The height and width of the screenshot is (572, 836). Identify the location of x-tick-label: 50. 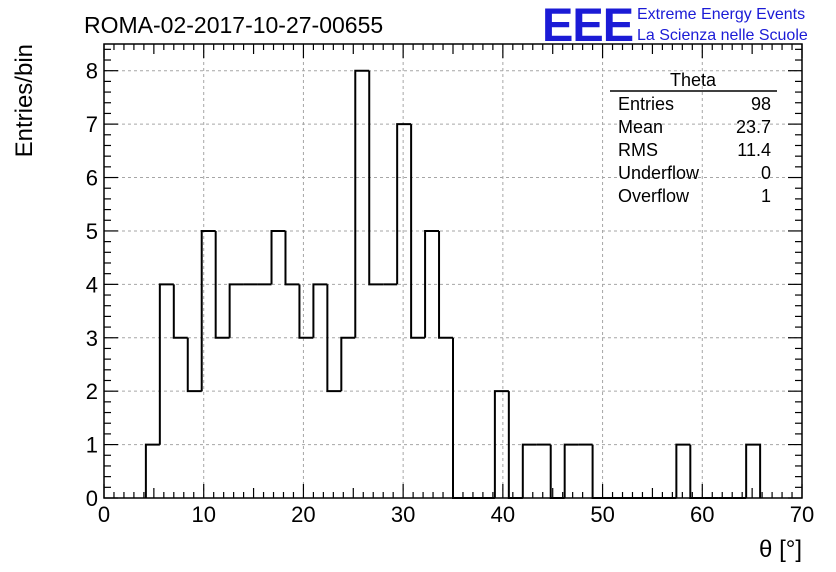
(602, 514).